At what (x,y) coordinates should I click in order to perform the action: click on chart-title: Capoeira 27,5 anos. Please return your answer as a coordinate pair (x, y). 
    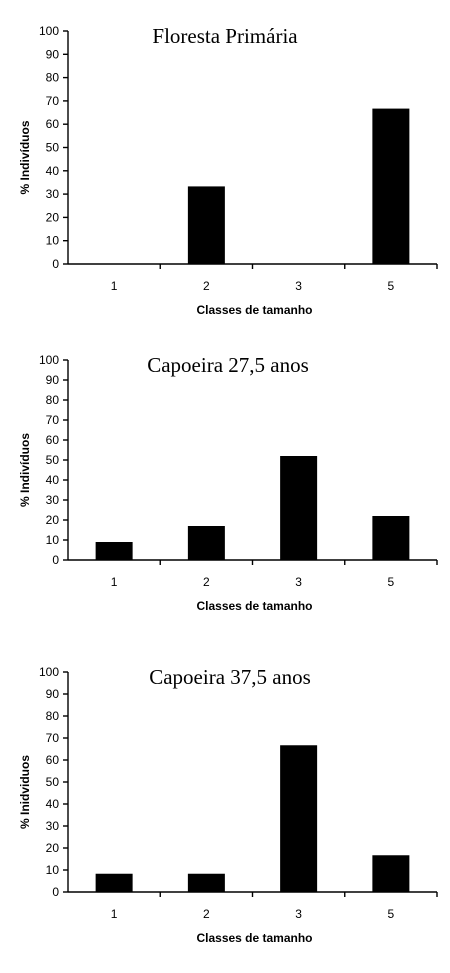
    Looking at the image, I should click on (228, 365).